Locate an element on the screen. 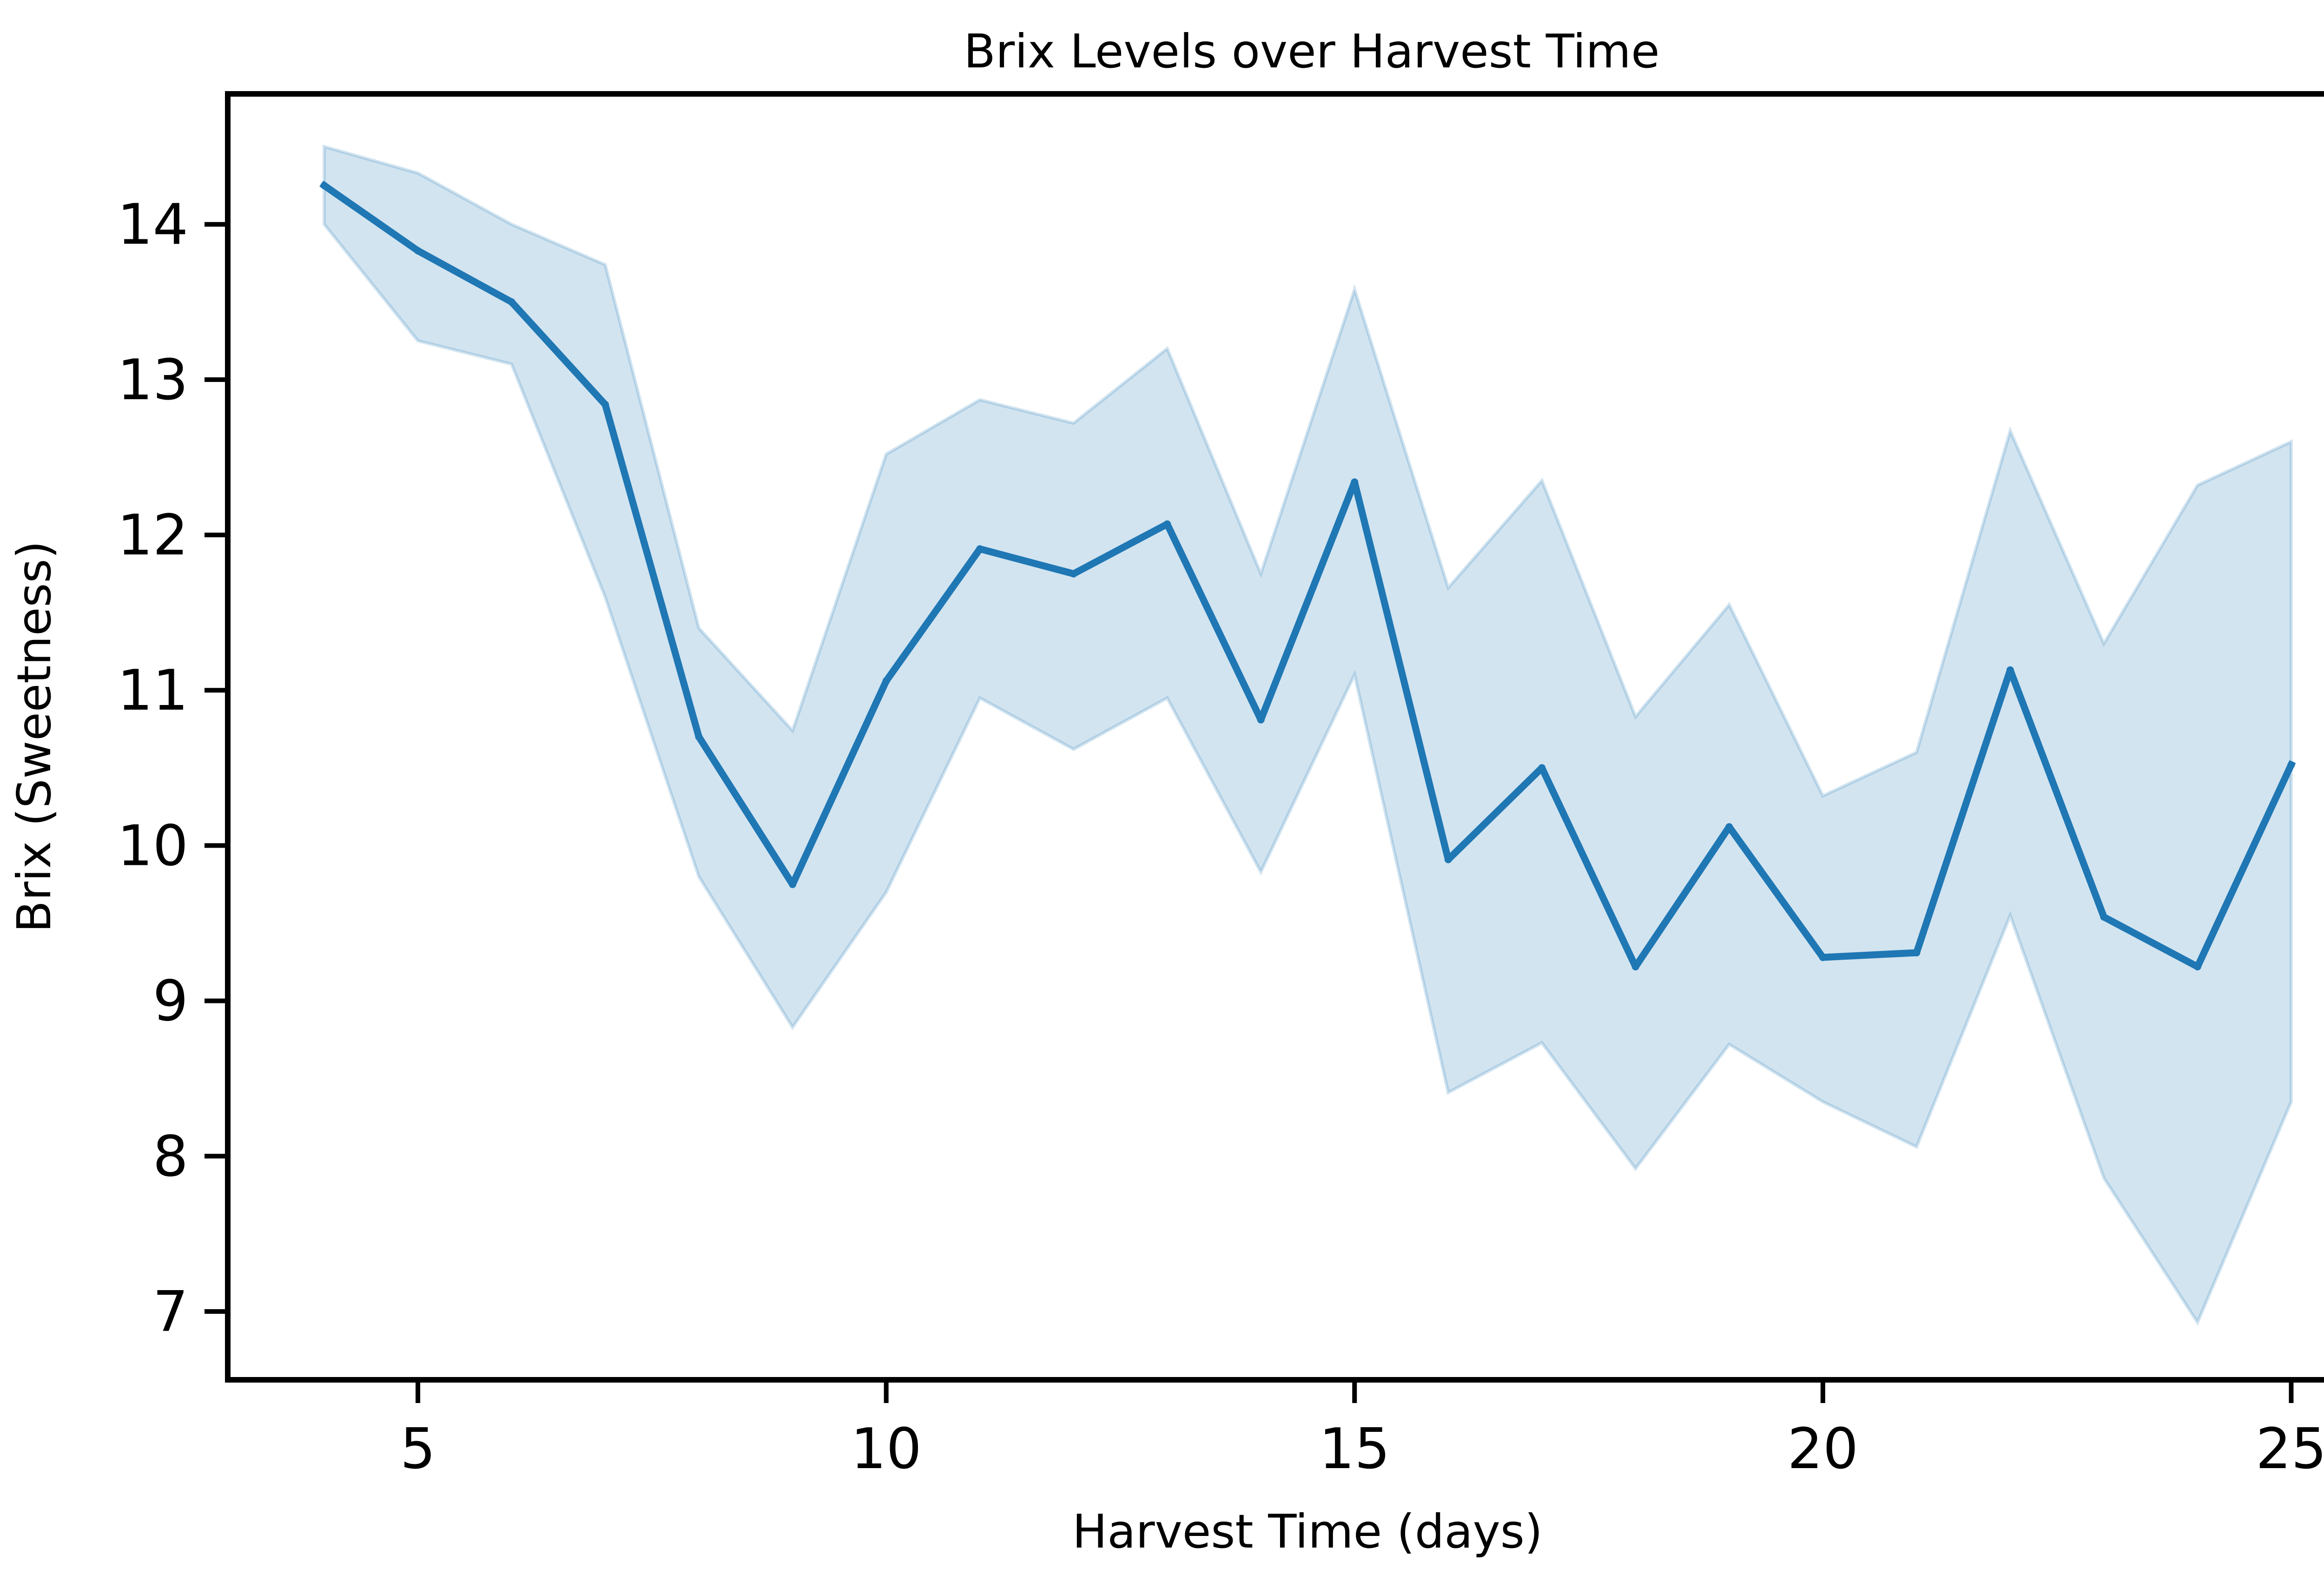  chart-title: Brix Levels over Harvest Time is located at coordinates (1311, 51).